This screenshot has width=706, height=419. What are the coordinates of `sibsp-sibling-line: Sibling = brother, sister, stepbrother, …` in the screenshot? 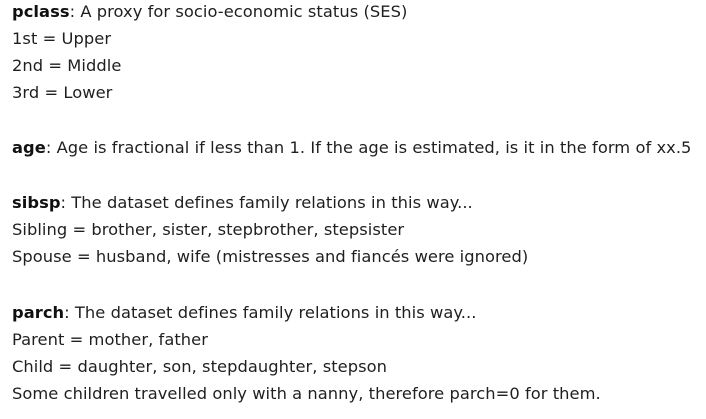 It's located at (208, 229).